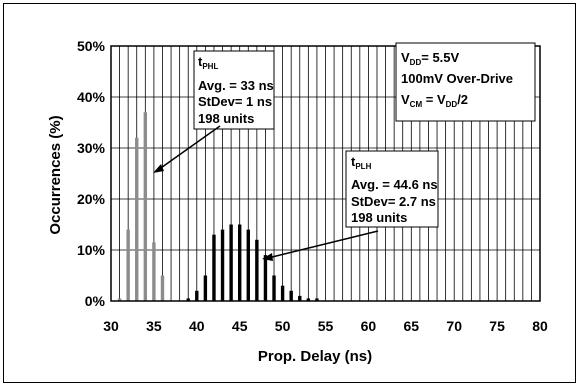 The width and height of the screenshot is (581, 388). What do you see at coordinates (454, 326) in the screenshot?
I see `x-tick-label: 70` at bounding box center [454, 326].